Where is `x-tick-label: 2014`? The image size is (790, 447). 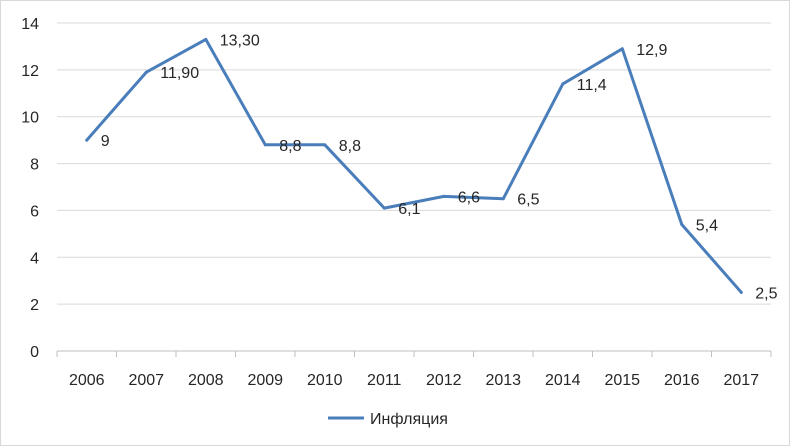
x-tick-label: 2014 is located at coordinates (563, 380).